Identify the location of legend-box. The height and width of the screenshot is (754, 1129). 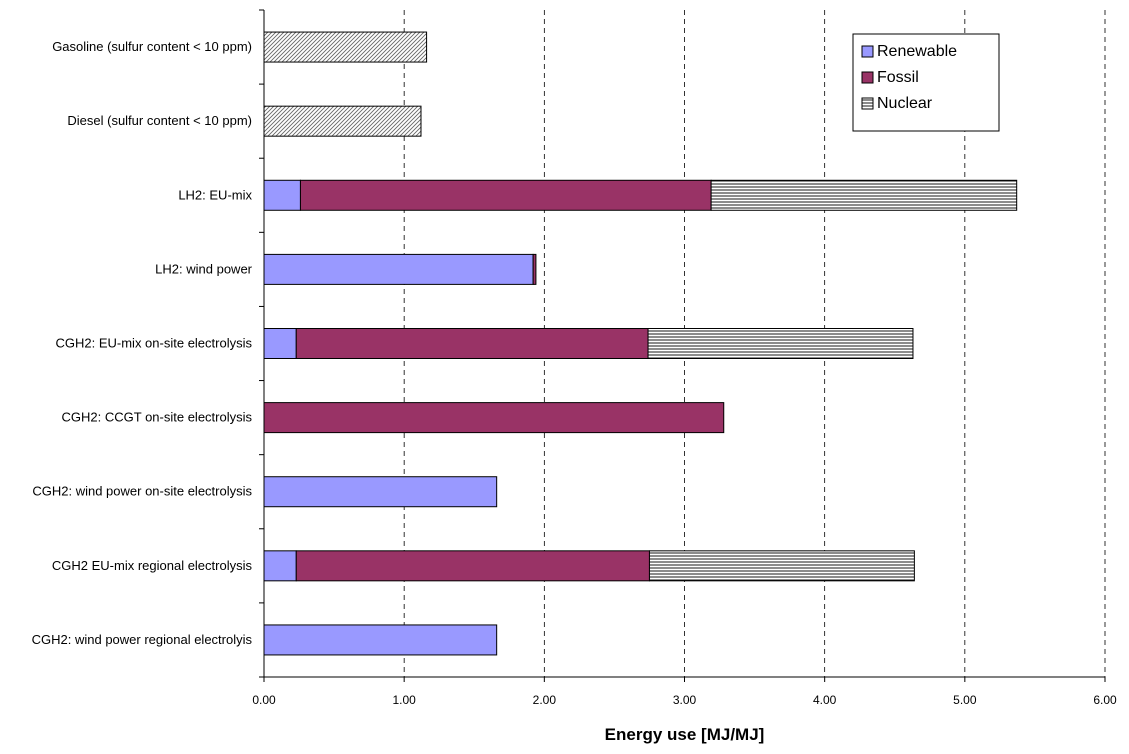
(926, 82).